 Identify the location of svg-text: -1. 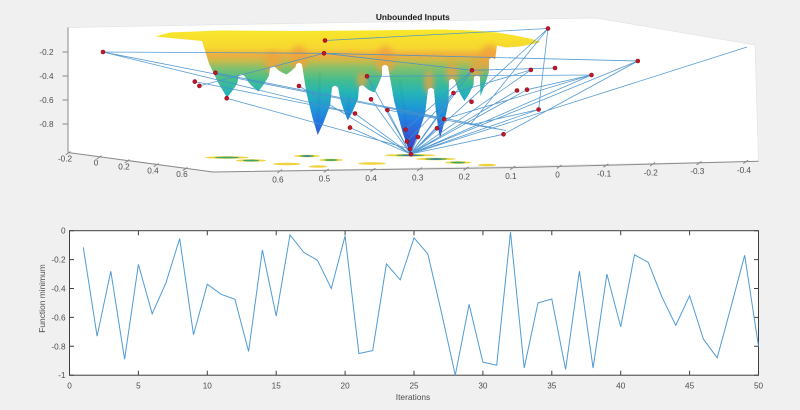
(62, 375).